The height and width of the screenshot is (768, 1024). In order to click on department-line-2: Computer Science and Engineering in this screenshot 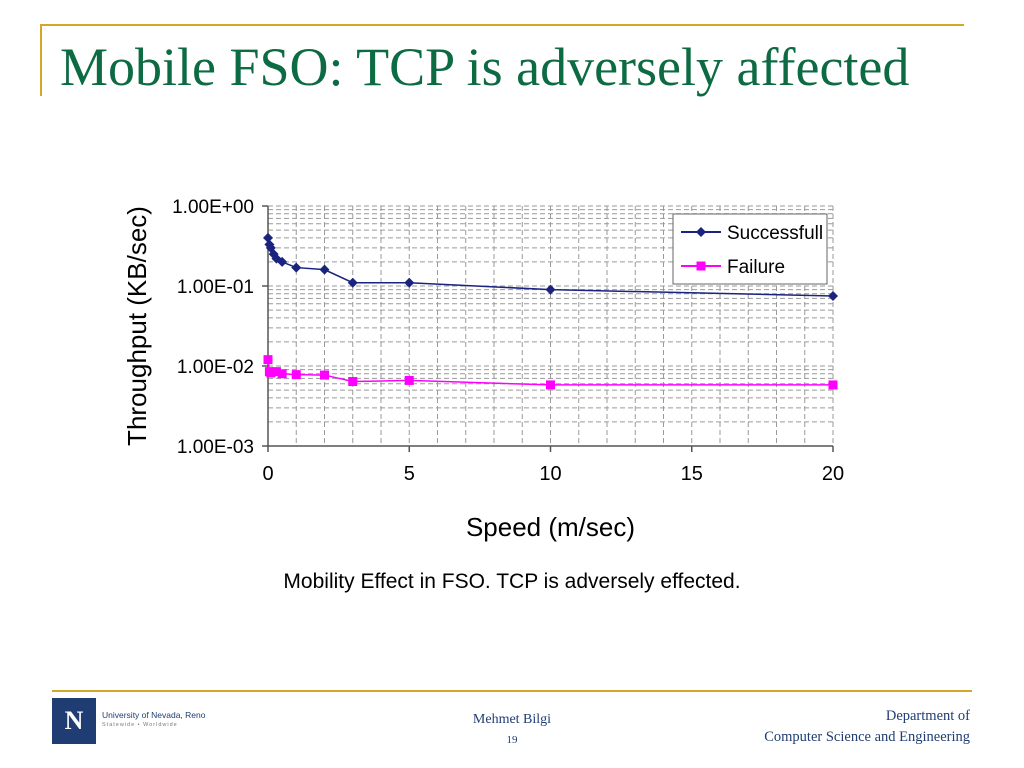, I will do `click(867, 737)`.